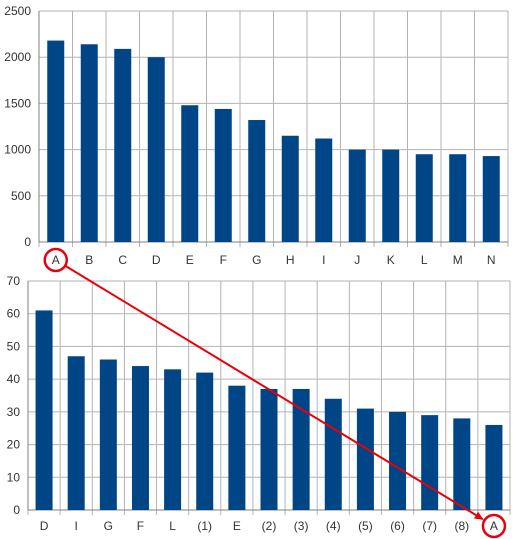  Describe the element at coordinates (21, 196) in the screenshot. I see `y-tick-label: 500` at that location.